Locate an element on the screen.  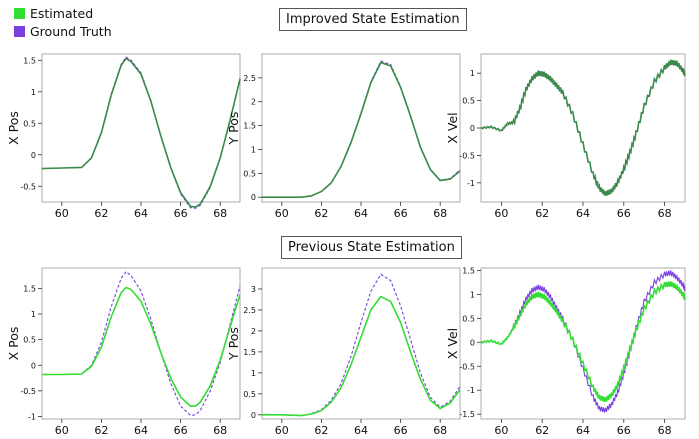
y-tick-label: 3 is located at coordinates (253, 289).